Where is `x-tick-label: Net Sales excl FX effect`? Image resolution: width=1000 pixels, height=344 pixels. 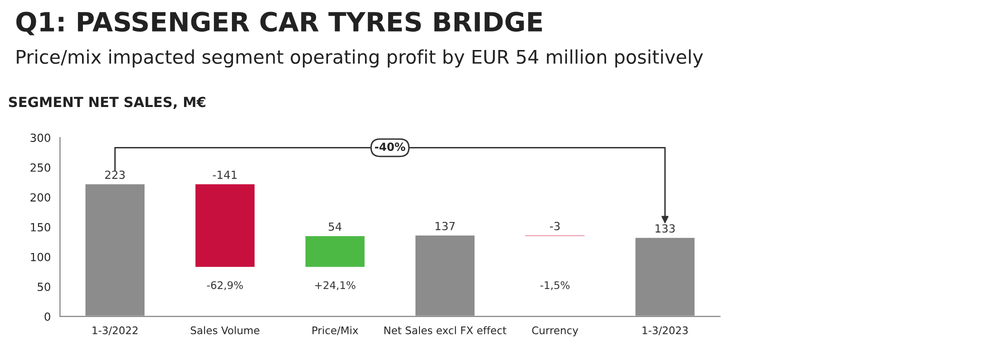 x-tick-label: Net Sales excl FX effect is located at coordinates (445, 330).